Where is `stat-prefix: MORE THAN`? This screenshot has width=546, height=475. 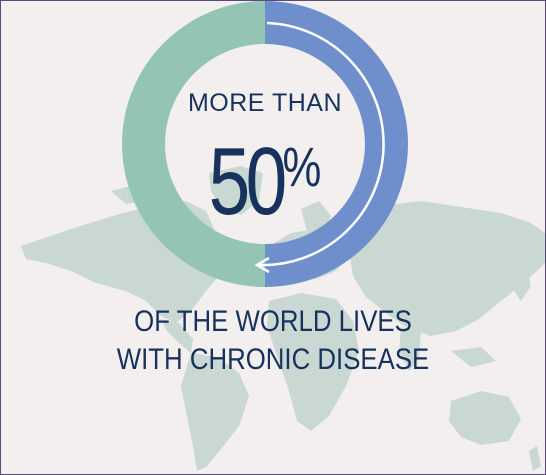
stat-prefix: MORE THAN is located at coordinates (265, 103).